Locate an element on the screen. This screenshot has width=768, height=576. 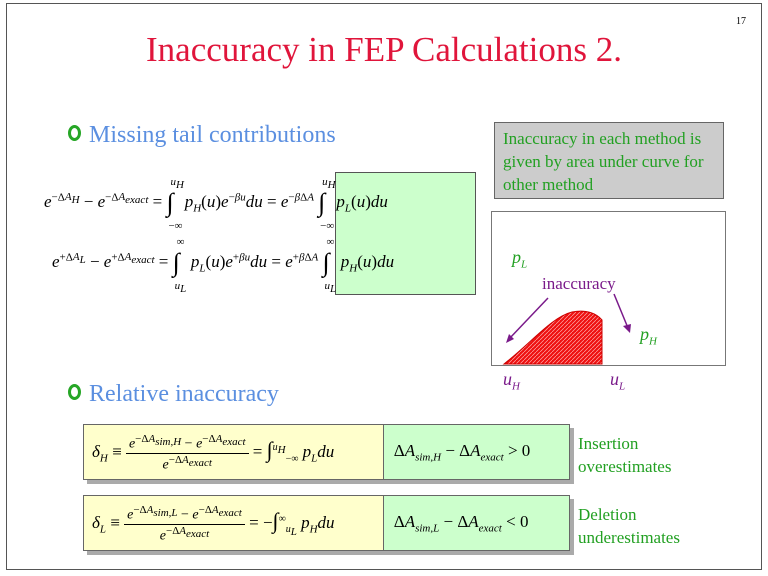
bullet-missing-tail-text: Missing tail contributions is located at coordinates (212, 135).